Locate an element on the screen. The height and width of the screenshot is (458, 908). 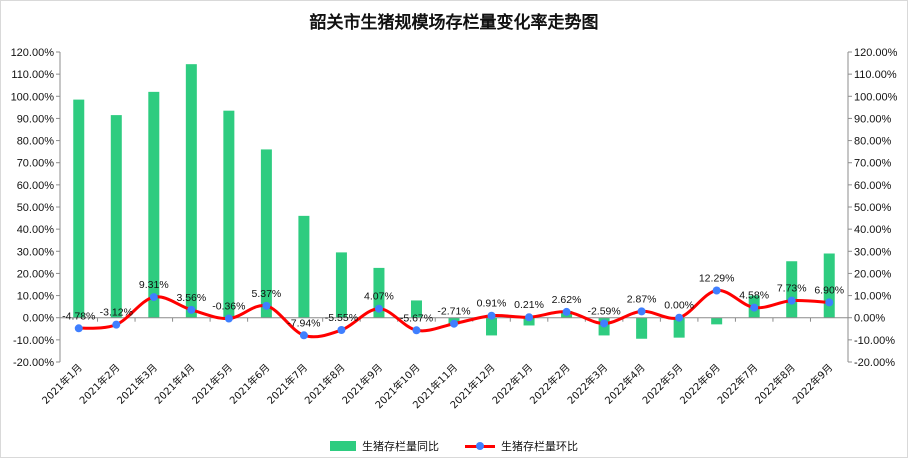
y-tick-label-left: 120.00% is located at coordinates (33, 53).